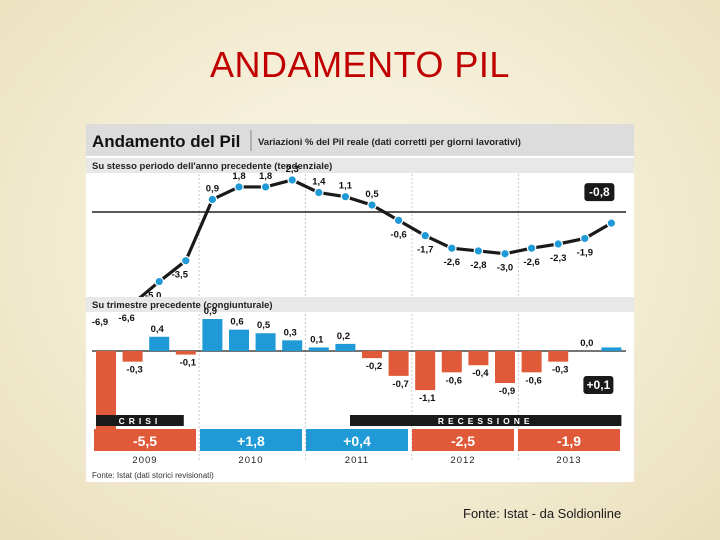 The height and width of the screenshot is (540, 720). What do you see at coordinates (454, 380) in the screenshot?
I see `value-label-qoq-13: -0,6` at bounding box center [454, 380].